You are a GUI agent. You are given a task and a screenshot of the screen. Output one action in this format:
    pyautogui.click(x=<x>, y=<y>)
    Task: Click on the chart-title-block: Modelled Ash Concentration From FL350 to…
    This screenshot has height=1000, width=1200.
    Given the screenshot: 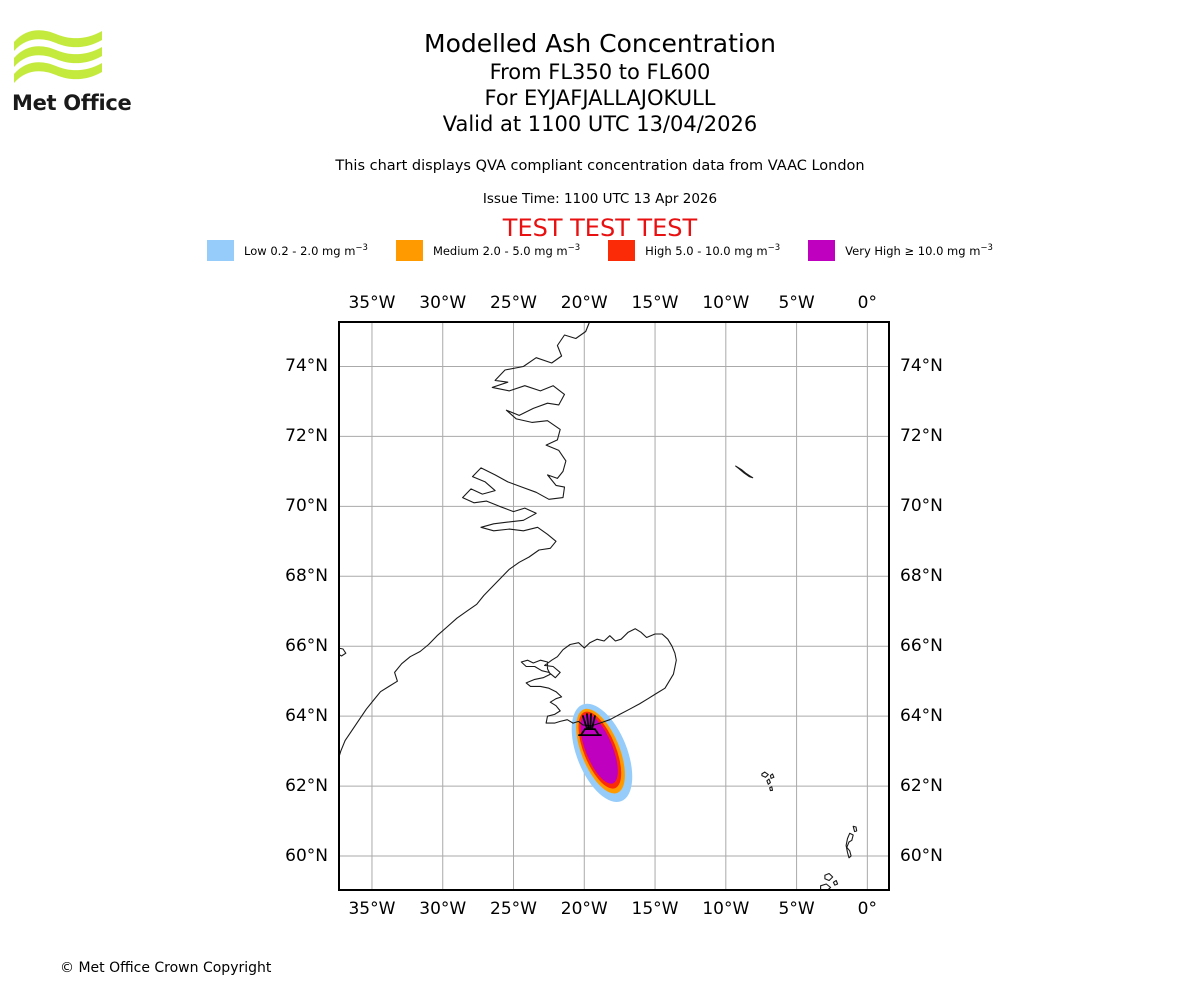 What is the action you would take?
    pyautogui.click(x=600, y=82)
    